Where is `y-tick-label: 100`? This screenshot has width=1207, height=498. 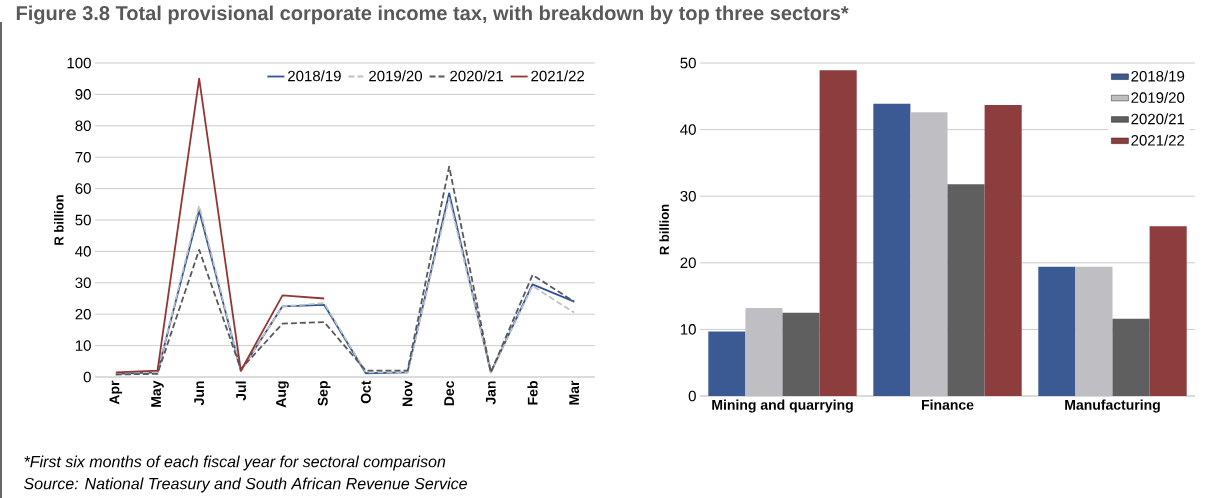
y-tick-label: 100 is located at coordinates (79, 63).